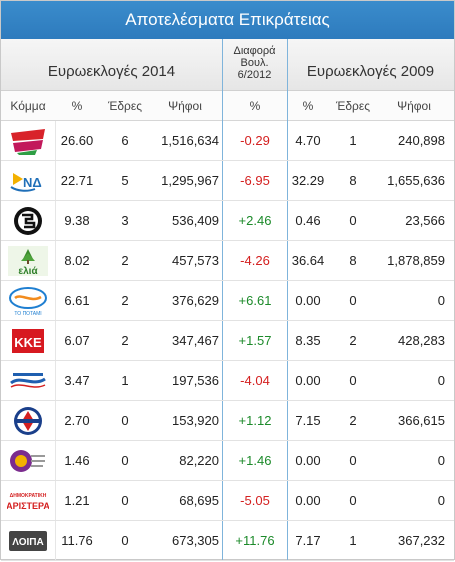  I want to click on votes-cell: 536,409, so click(195, 220).